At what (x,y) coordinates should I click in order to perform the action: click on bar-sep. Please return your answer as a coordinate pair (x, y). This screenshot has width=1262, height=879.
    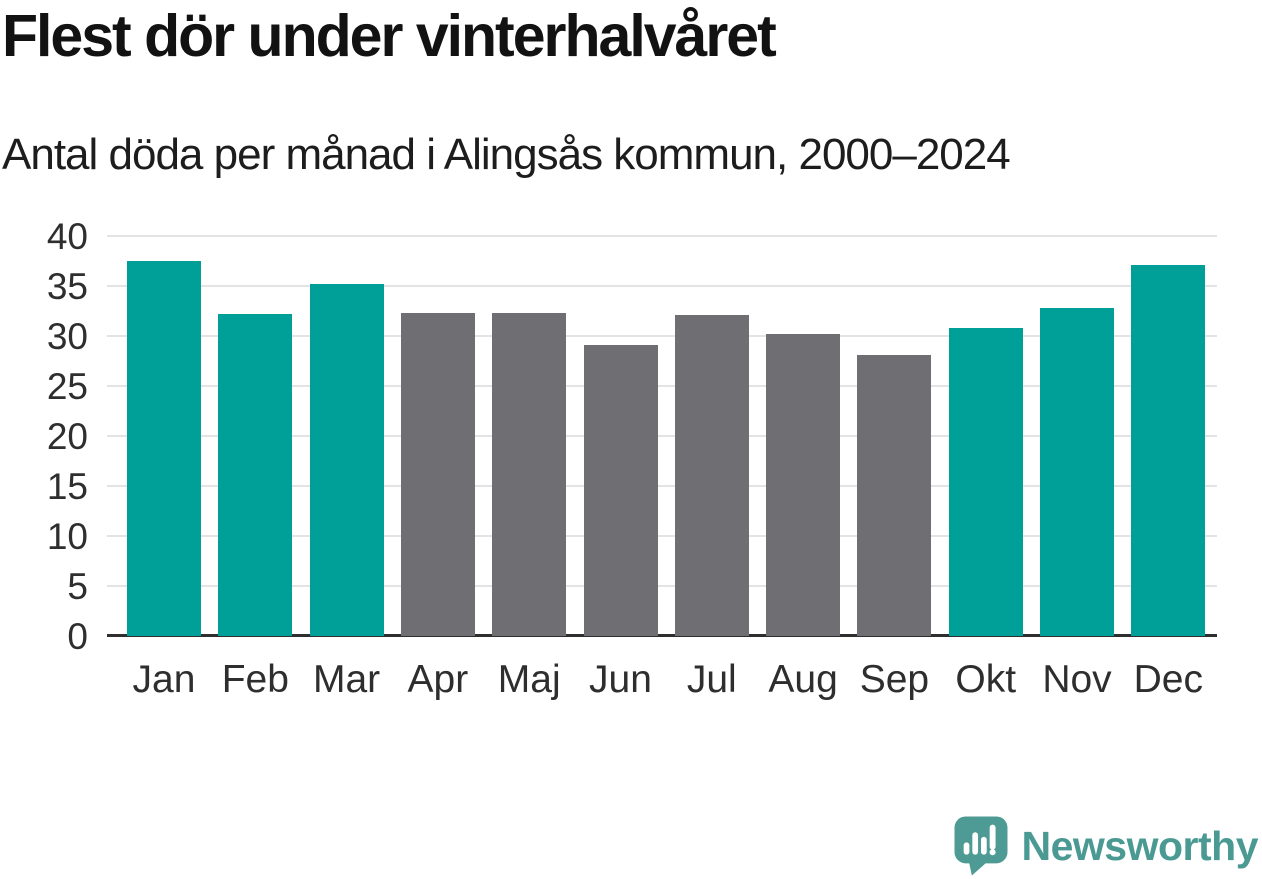
    Looking at the image, I should click on (894, 495).